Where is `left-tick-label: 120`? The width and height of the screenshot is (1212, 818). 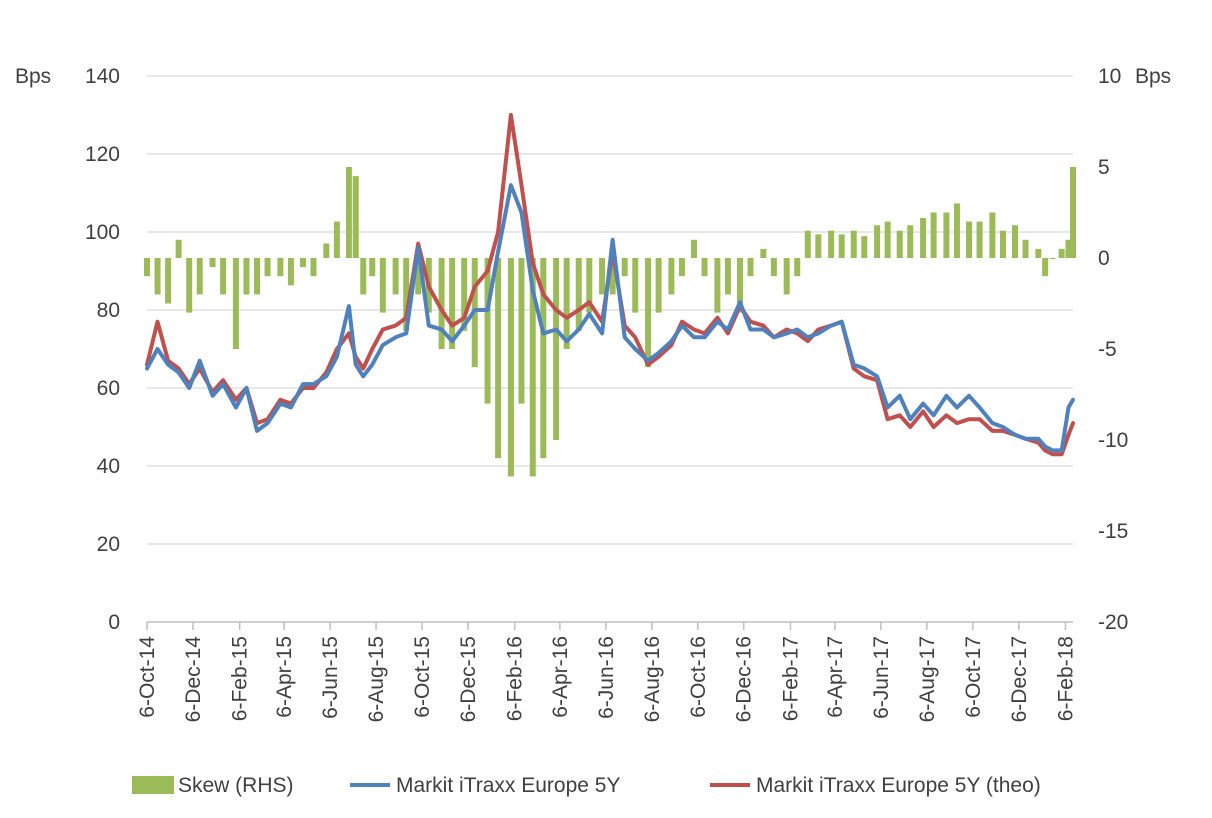 left-tick-label: 120 is located at coordinates (102, 154).